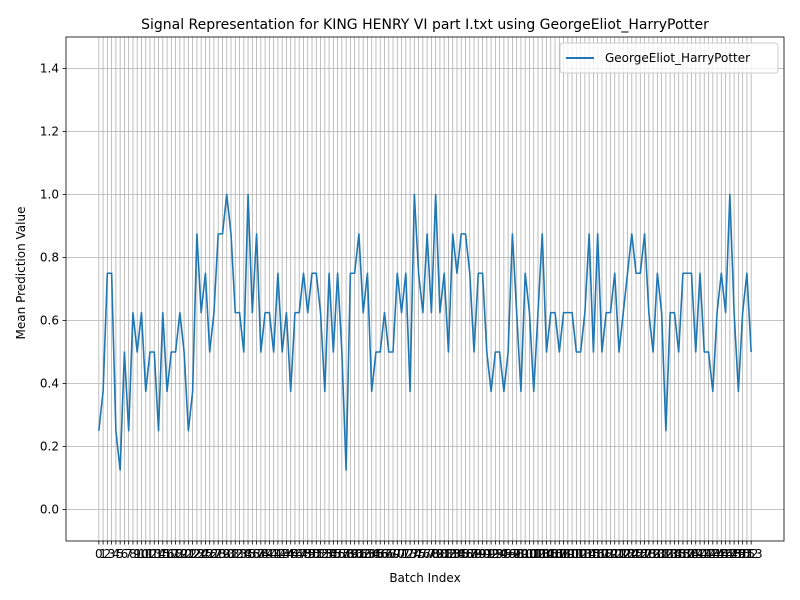 The width and height of the screenshot is (800, 600). Describe the element at coordinates (239, 554) in the screenshot. I see `x-tick-label: 33` at that location.